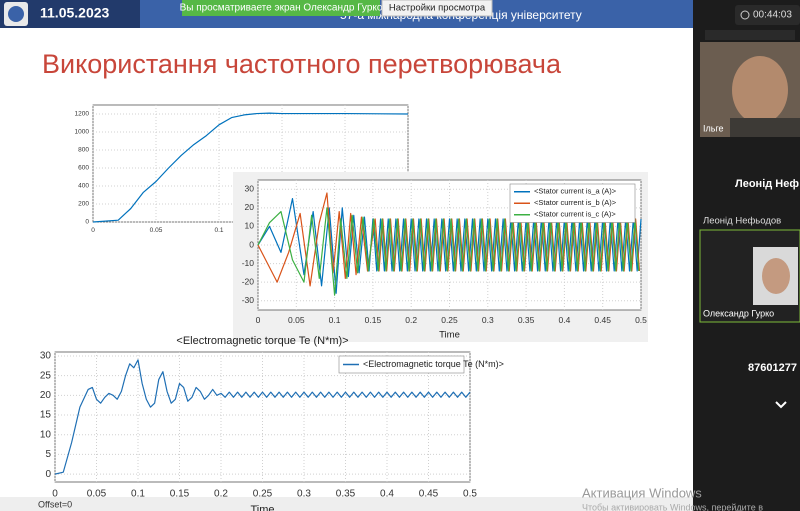 The width and height of the screenshot is (800, 511). What do you see at coordinates (346, 504) in the screenshot?
I see `footer-strip` at bounding box center [346, 504].